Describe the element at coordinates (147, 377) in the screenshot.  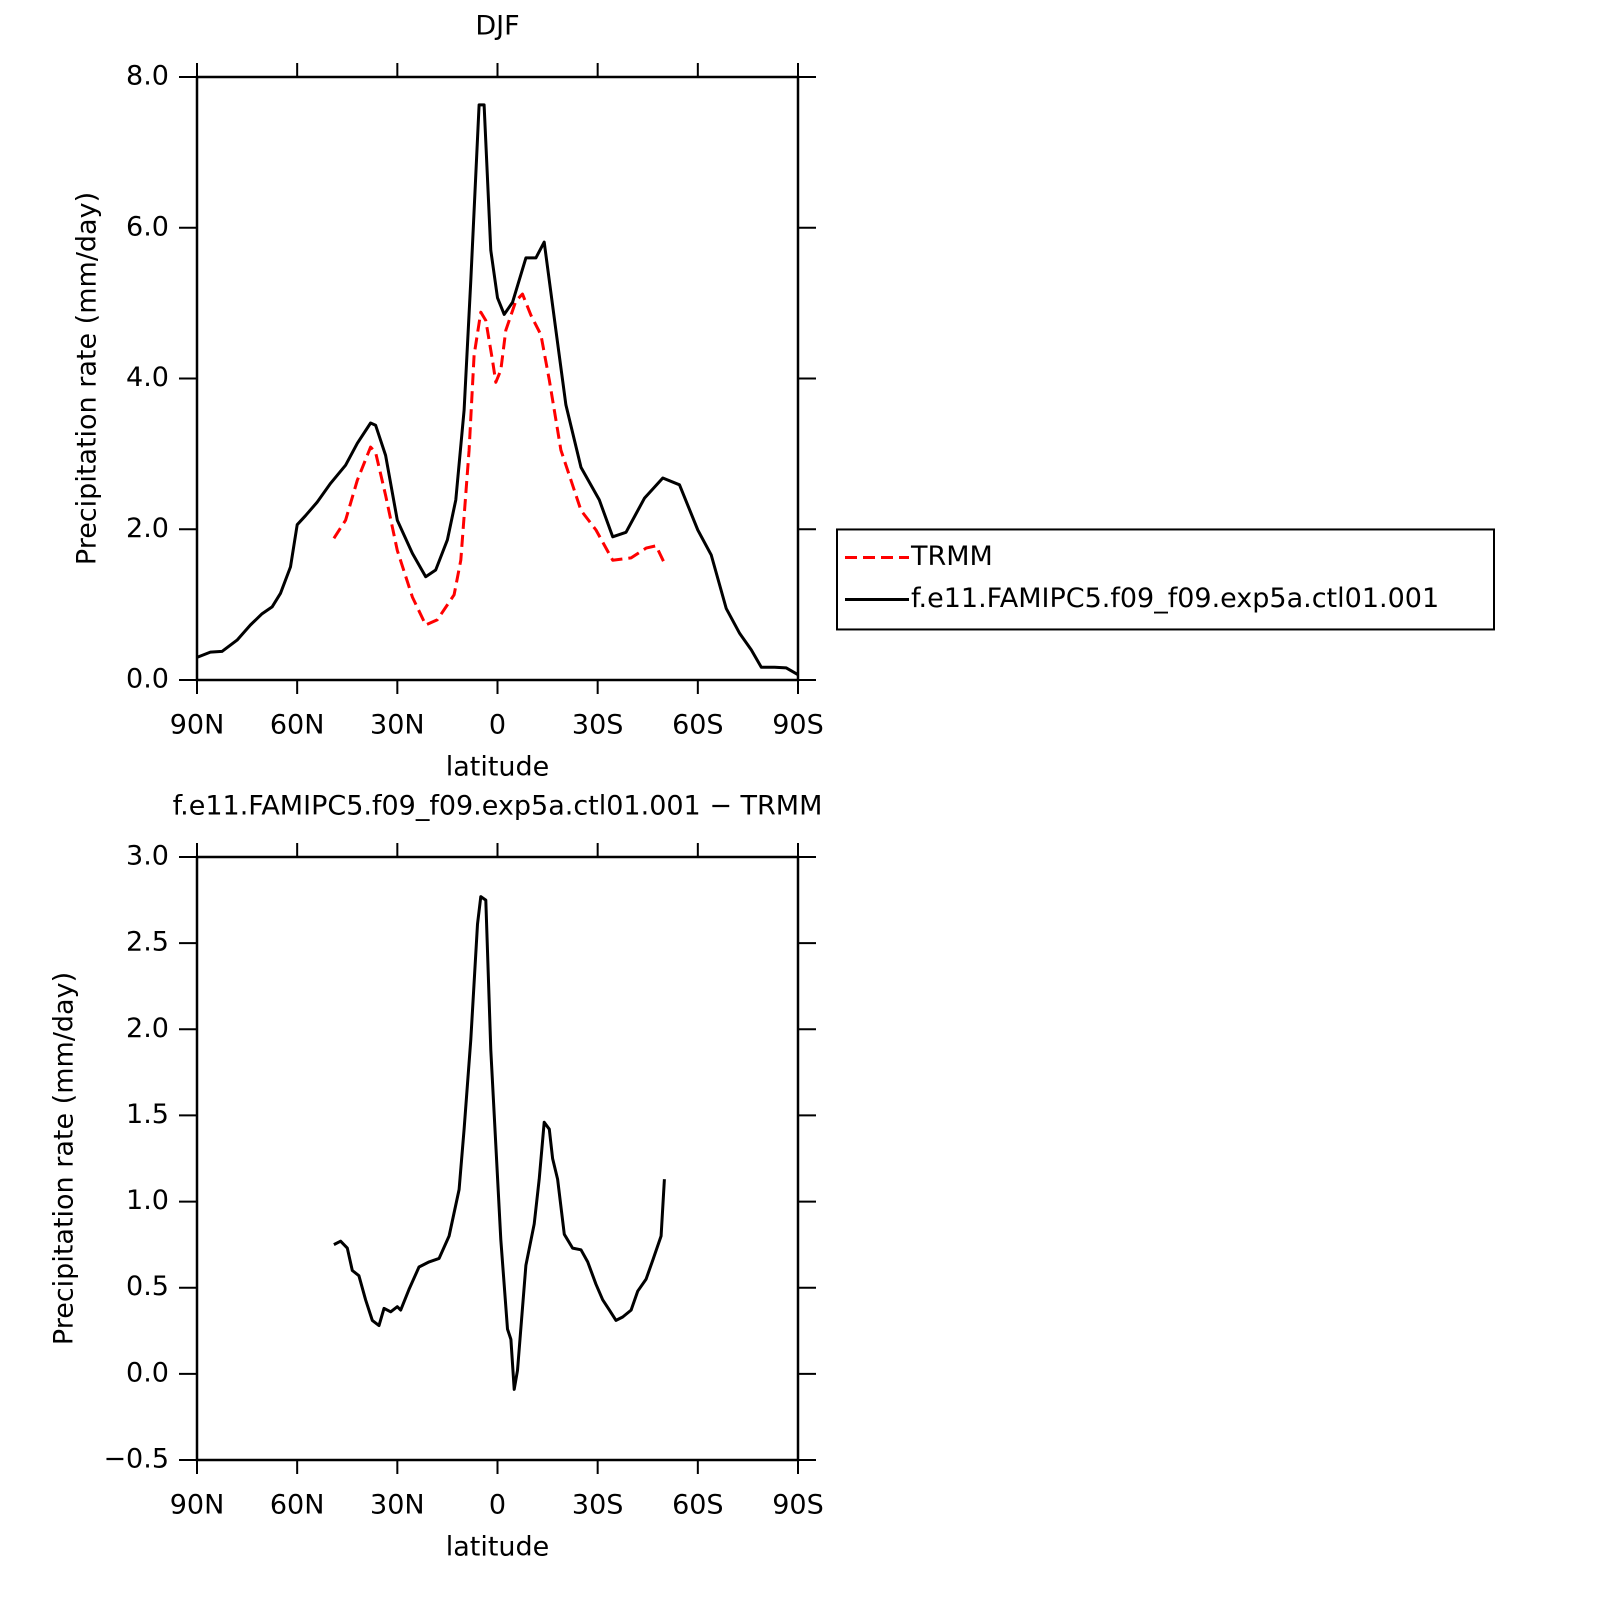
I see `y-tick-label: 4.0` at that location.